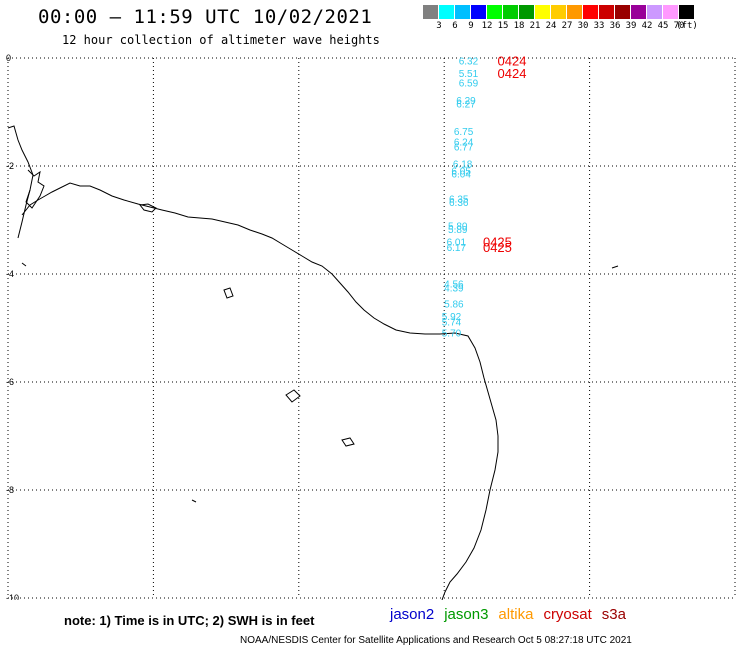  I want to click on river-delta-shape, so click(35, 189).